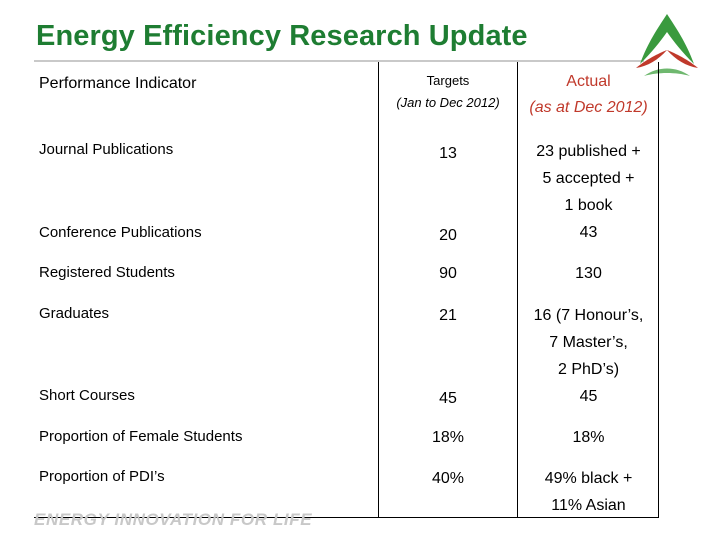 This screenshot has height=540, width=720. What do you see at coordinates (588, 492) in the screenshot?
I see `row-actual-proportion-pdis: 49% black + 11% Asian` at bounding box center [588, 492].